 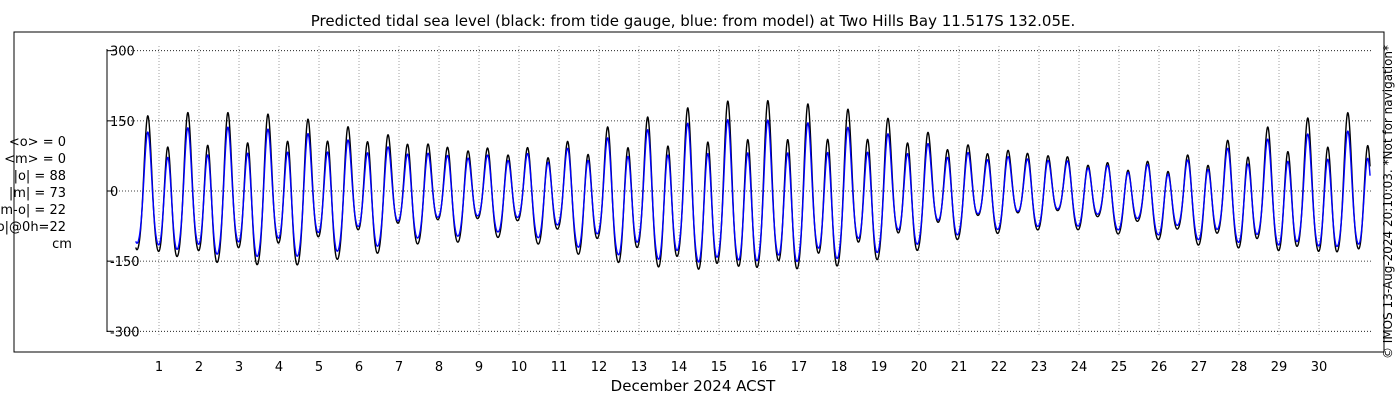 What do you see at coordinates (559, 367) in the screenshot?
I see `x-tick-label: 11` at bounding box center [559, 367].